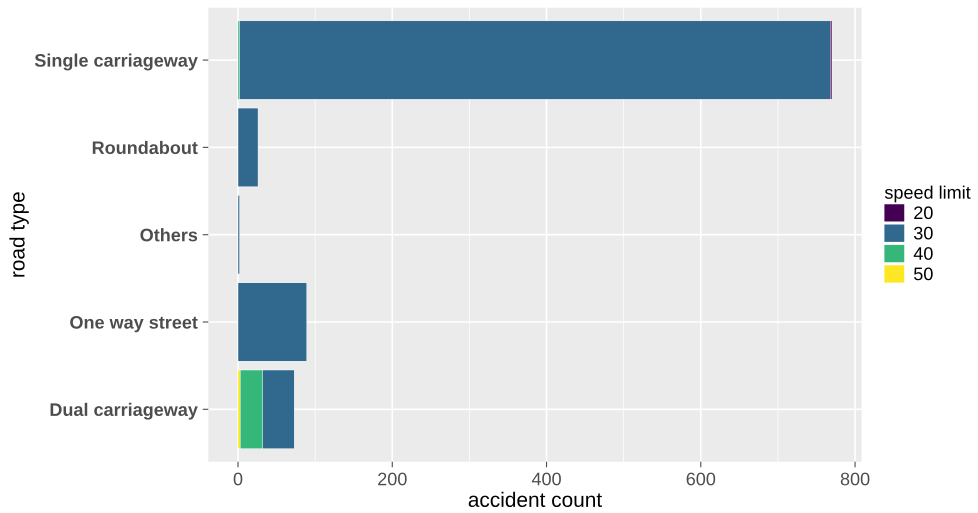 This screenshot has width=978, height=513. Describe the element at coordinates (19, 234) in the screenshot. I see `y-axis-title: road type` at that location.